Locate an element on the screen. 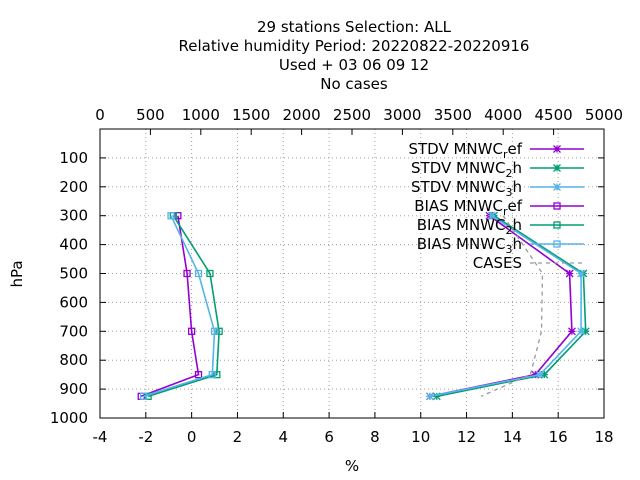  x2-tick-label: 2500 is located at coordinates (352, 115).